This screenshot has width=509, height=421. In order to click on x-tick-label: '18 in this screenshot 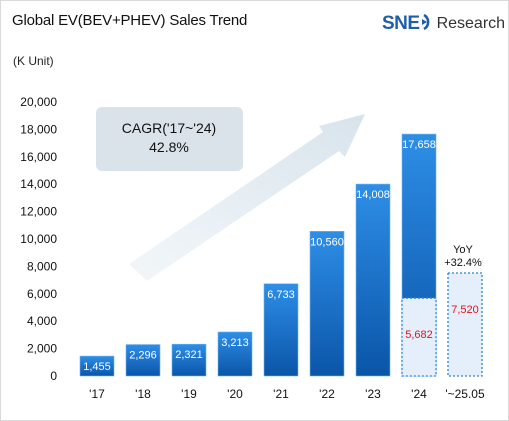, I will do `click(143, 394)`.